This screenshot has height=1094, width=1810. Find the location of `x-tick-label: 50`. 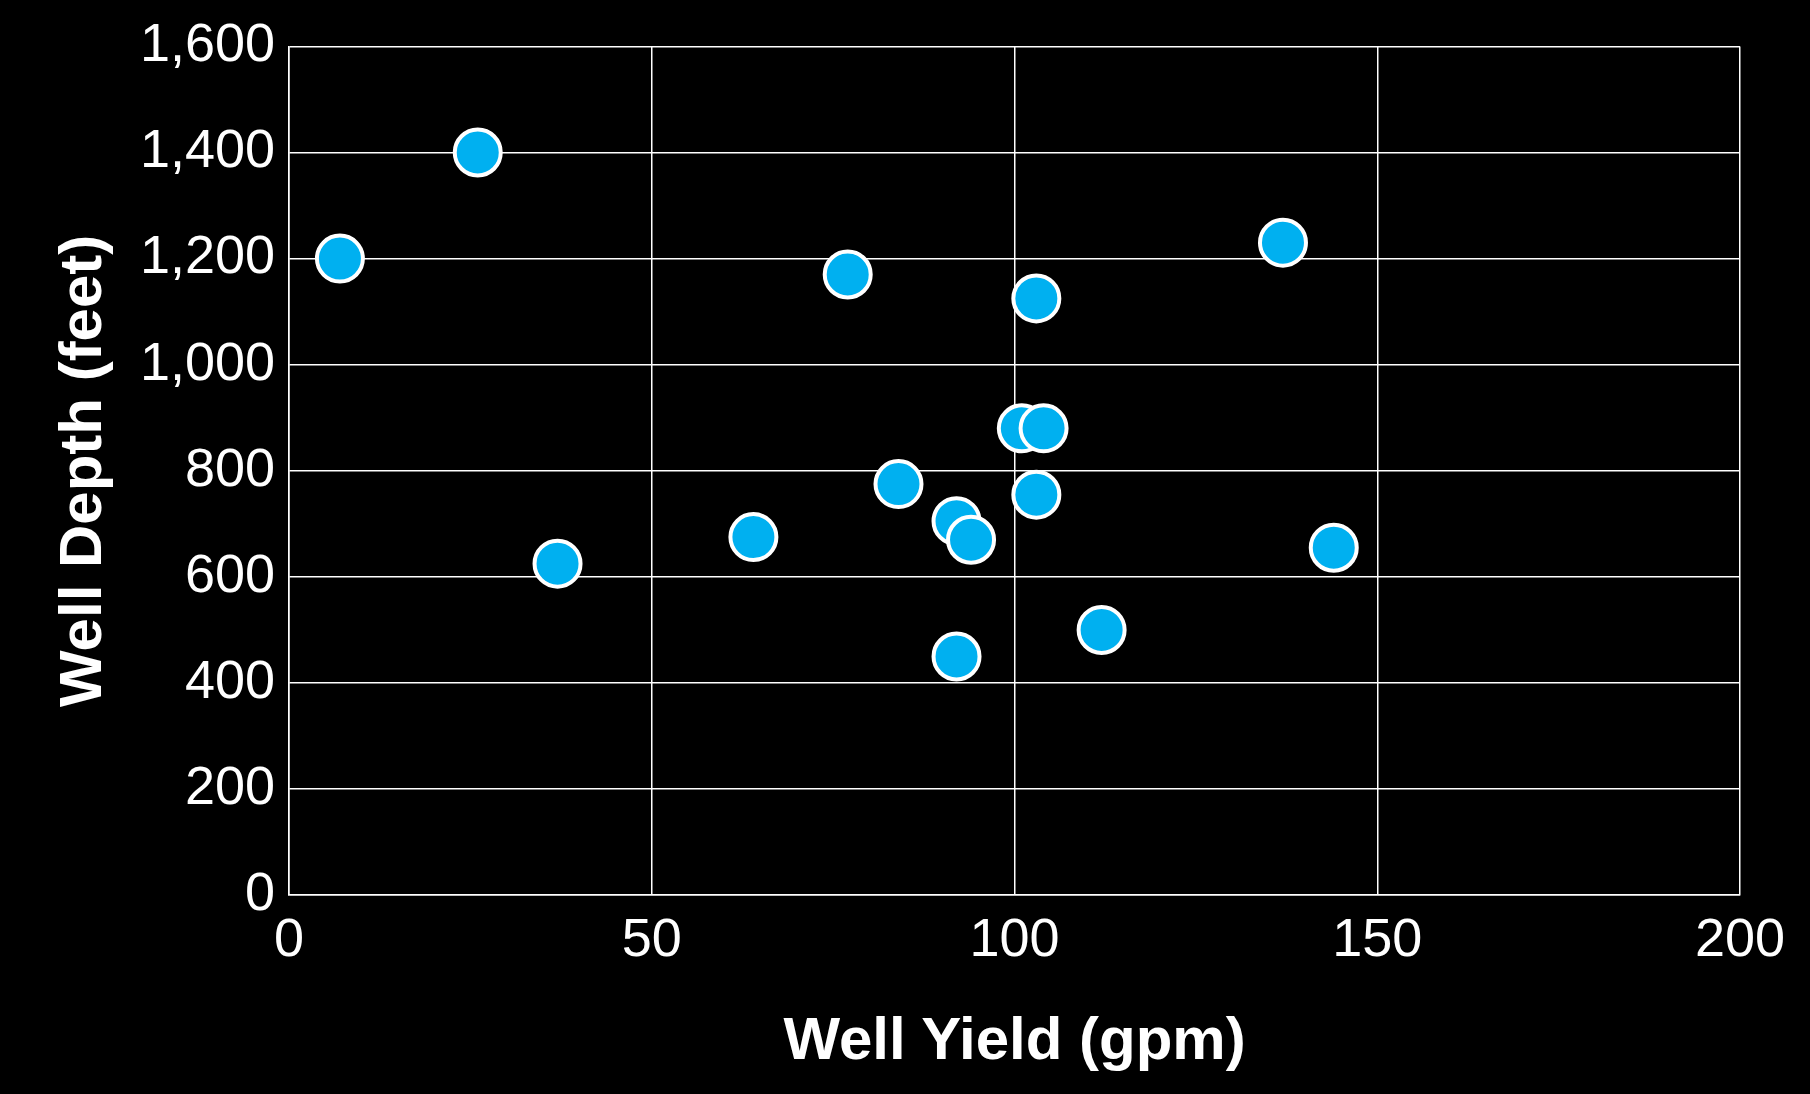

x-tick-label: 50 is located at coordinates (651, 937).